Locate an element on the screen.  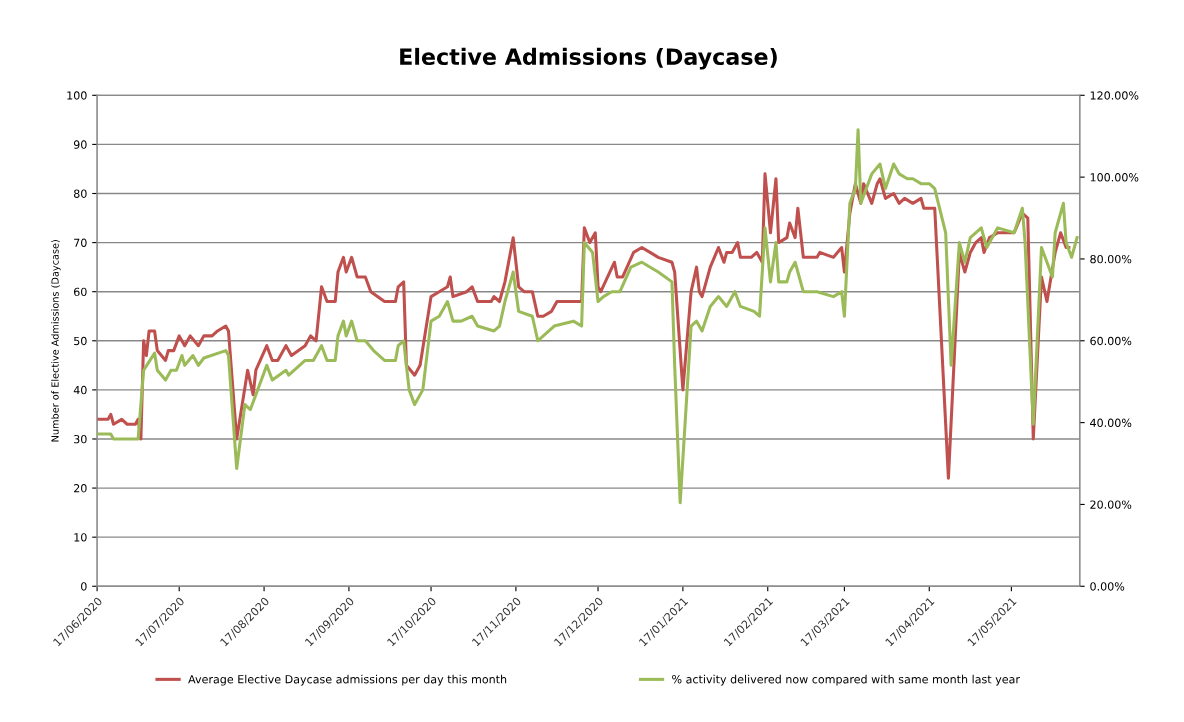
y2-tick-label: 120.00% is located at coordinates (1114, 95).